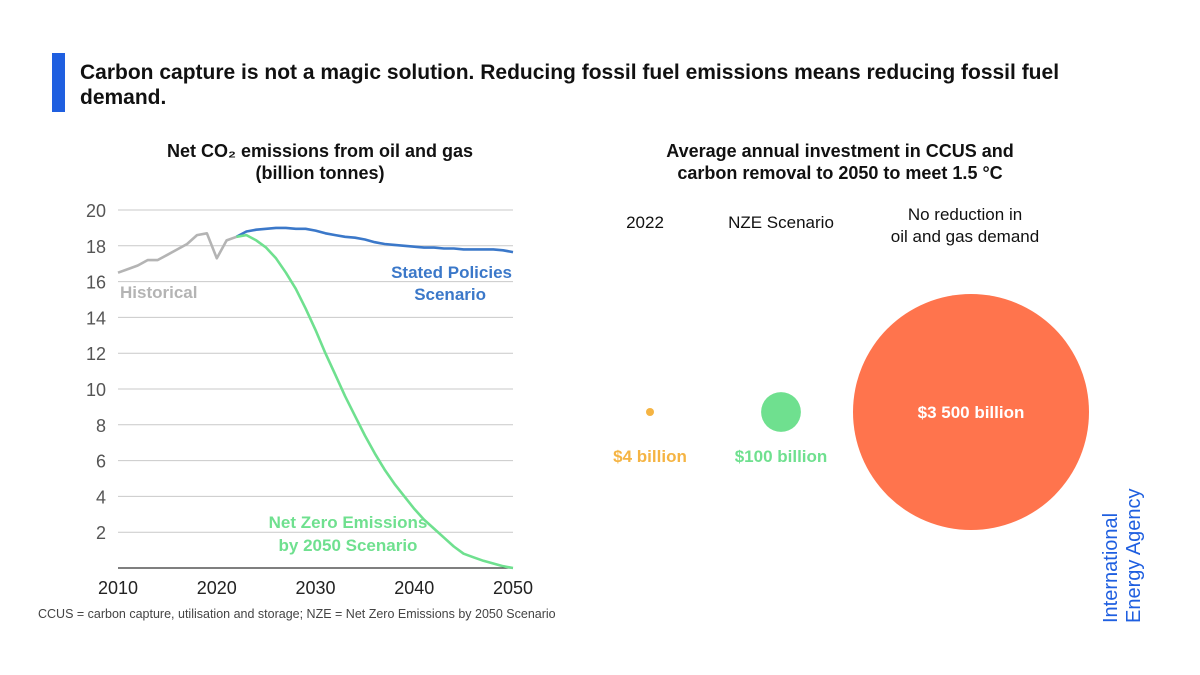 The image size is (1200, 675). I want to click on line-chart-subtitle: (billion tonnes), so click(320, 173).